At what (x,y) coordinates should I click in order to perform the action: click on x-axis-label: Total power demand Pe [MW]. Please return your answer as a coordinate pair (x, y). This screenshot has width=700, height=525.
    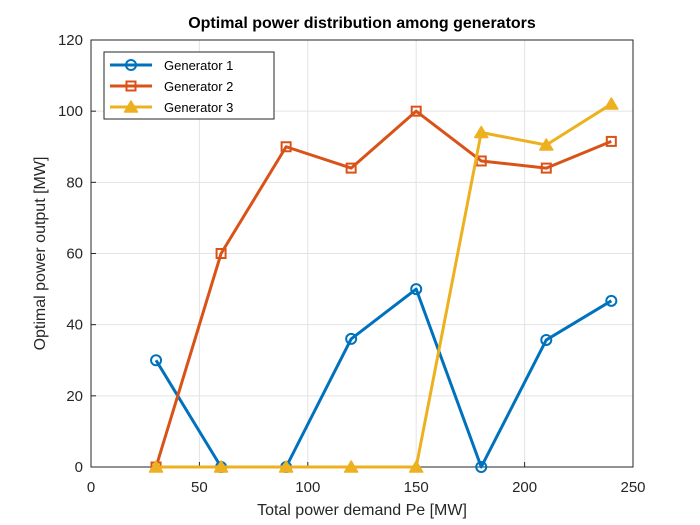
    Looking at the image, I should click on (362, 510).